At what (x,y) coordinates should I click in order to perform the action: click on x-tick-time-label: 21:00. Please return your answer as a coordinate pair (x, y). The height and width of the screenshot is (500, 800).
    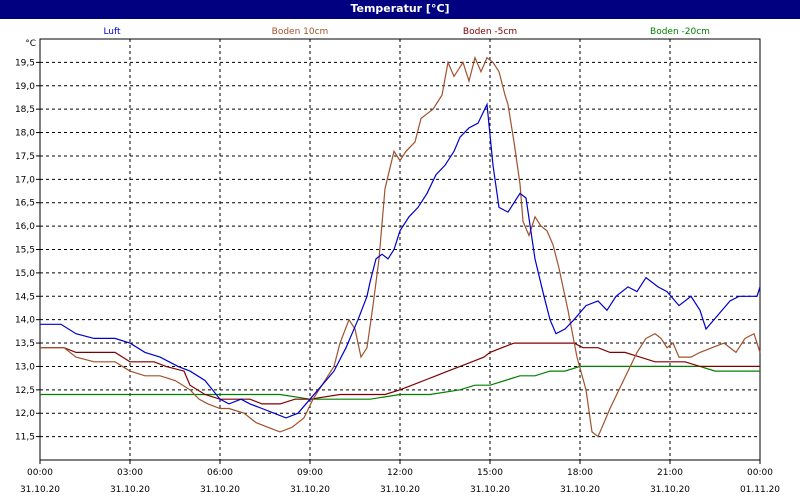
    Looking at the image, I should click on (670, 473).